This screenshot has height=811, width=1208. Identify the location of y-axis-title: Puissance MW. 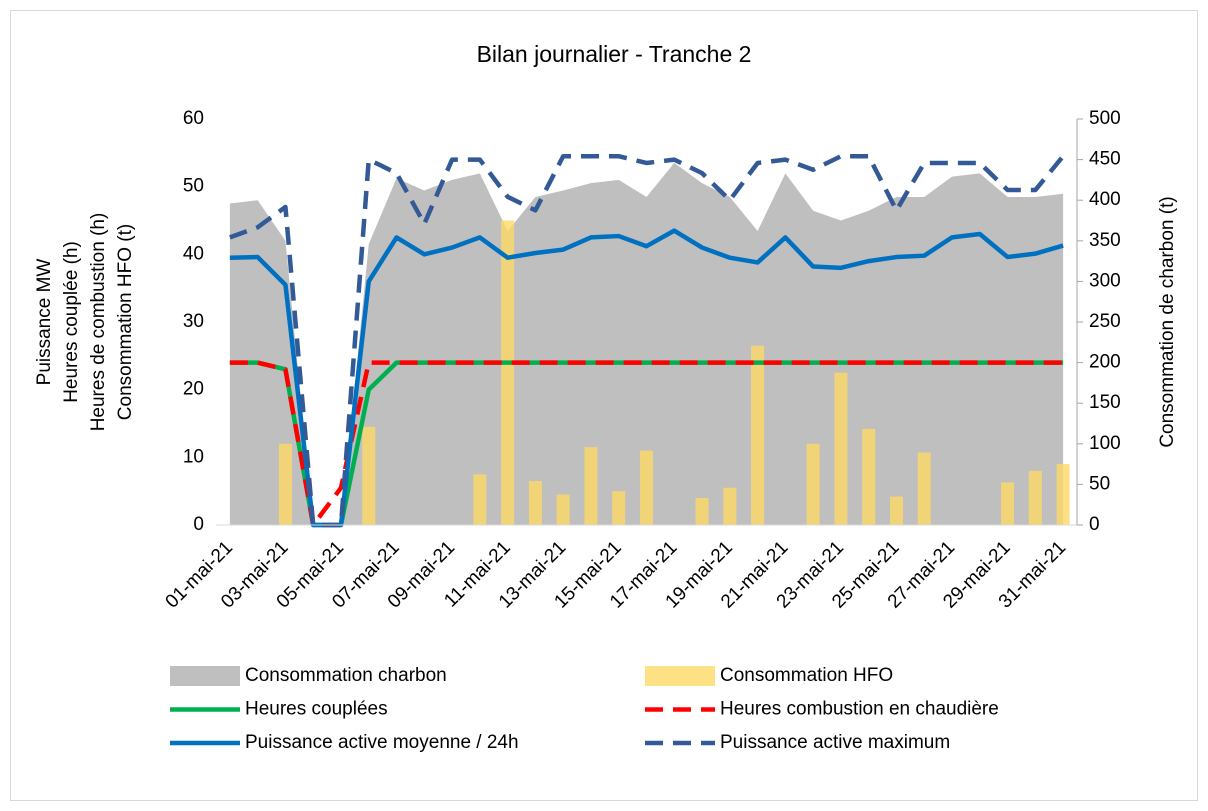
(44, 322).